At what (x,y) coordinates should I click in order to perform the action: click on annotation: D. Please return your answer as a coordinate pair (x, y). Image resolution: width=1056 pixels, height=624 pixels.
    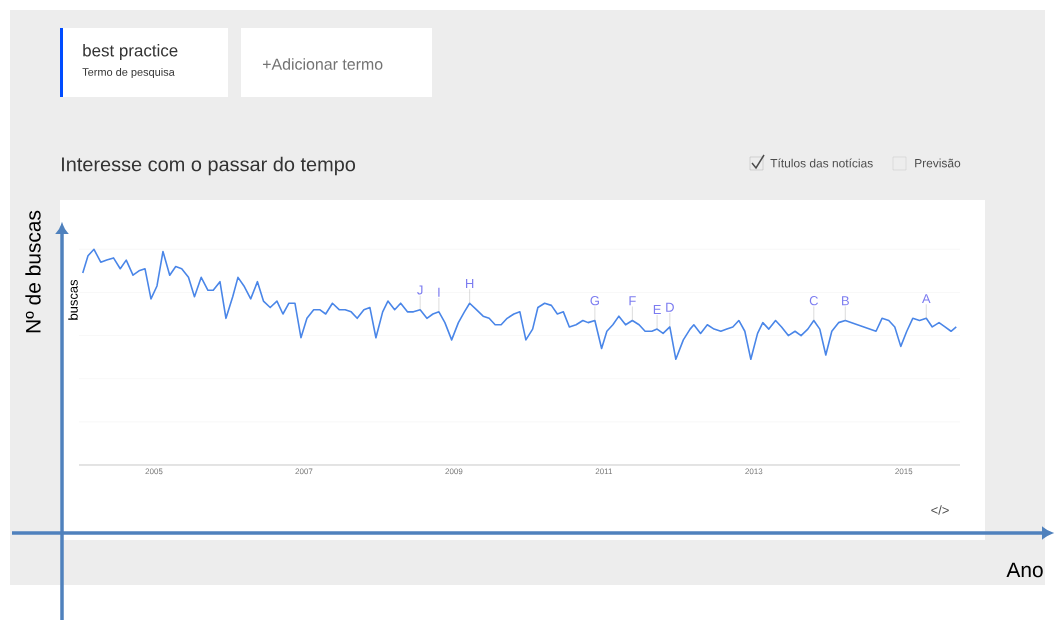
    Looking at the image, I should click on (670, 307).